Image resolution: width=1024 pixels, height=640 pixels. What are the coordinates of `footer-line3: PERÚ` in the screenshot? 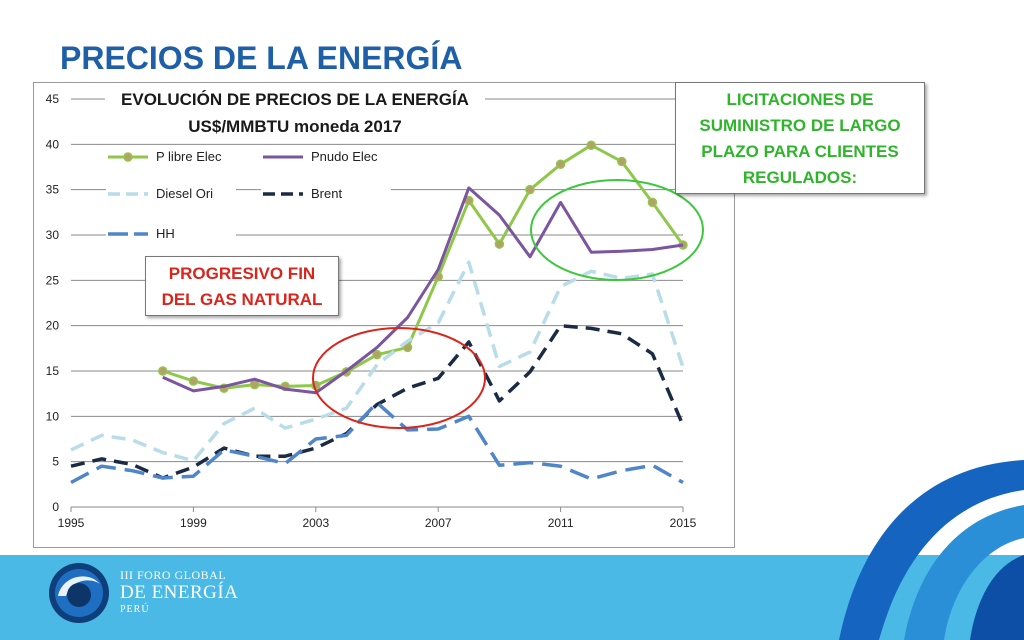 It's located at (135, 609).